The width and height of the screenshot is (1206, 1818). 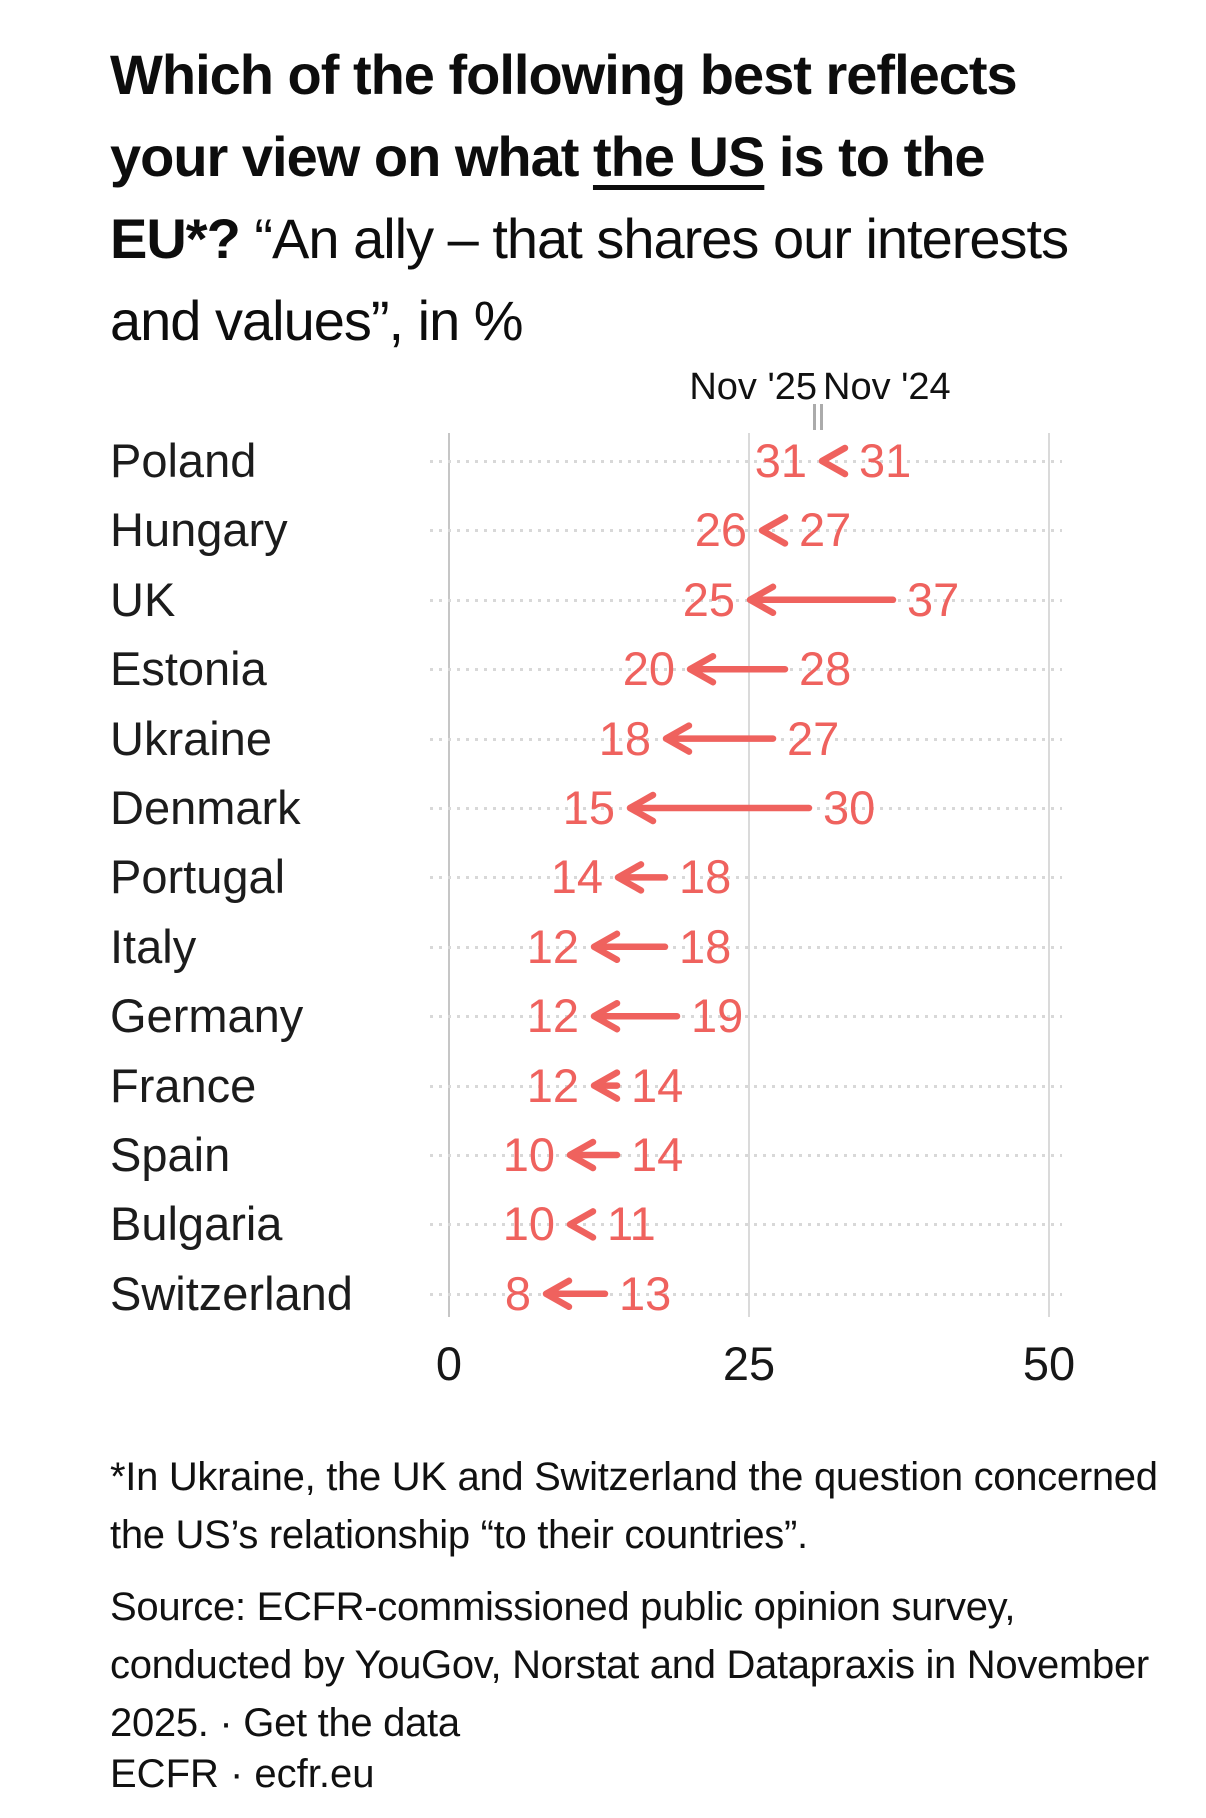 I want to click on value-label-nov24: 30, so click(x=849, y=807).